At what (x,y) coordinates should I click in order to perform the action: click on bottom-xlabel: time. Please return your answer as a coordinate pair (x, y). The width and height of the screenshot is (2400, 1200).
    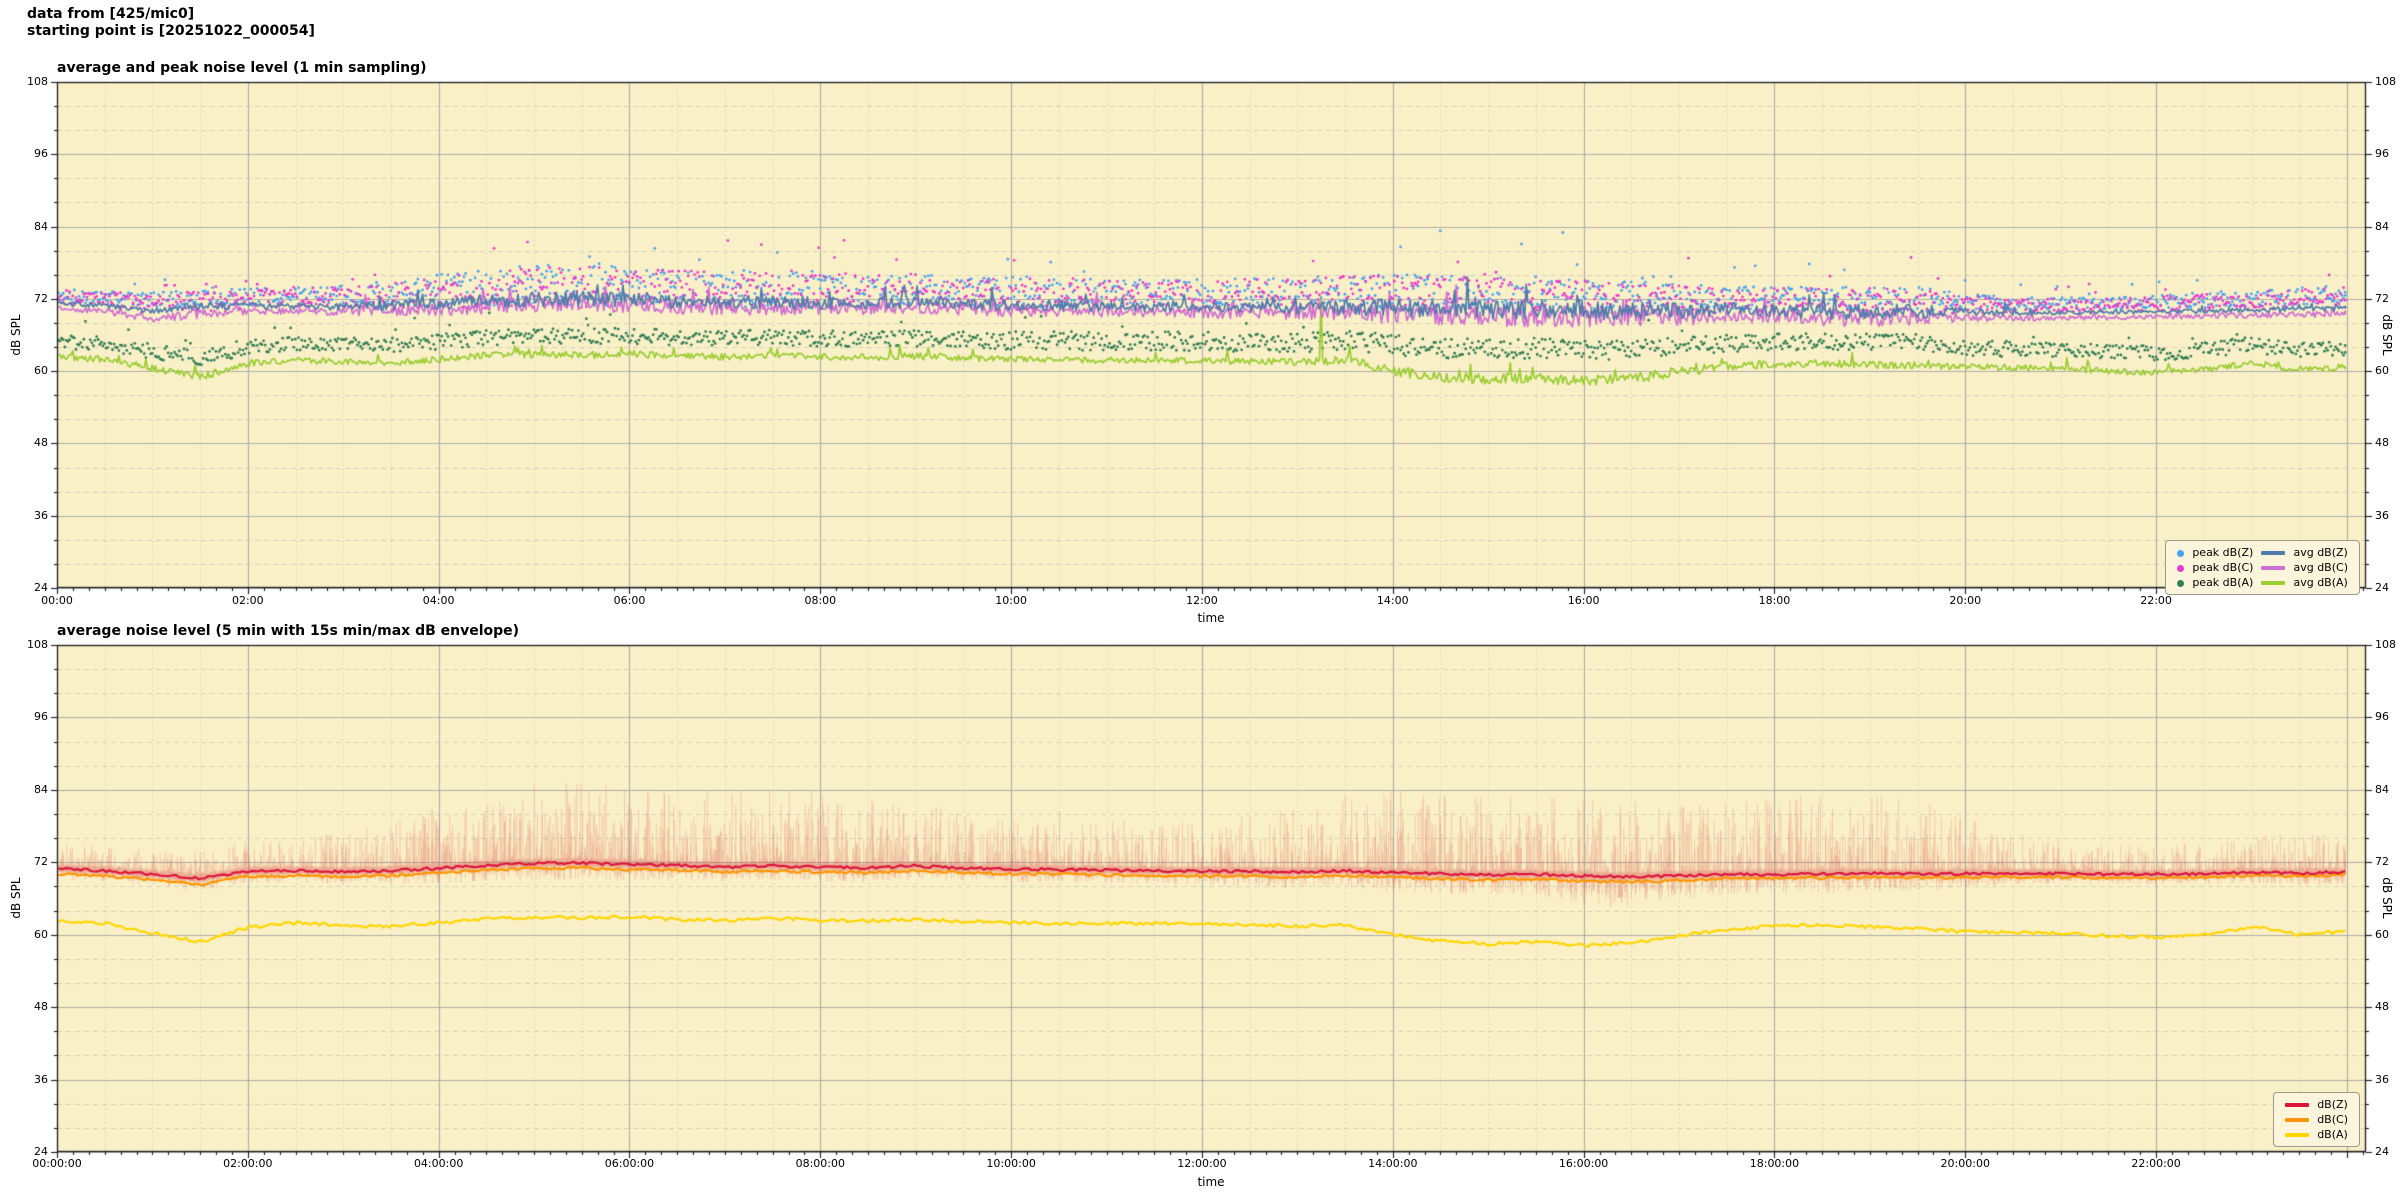
    Looking at the image, I should click on (1211, 1182).